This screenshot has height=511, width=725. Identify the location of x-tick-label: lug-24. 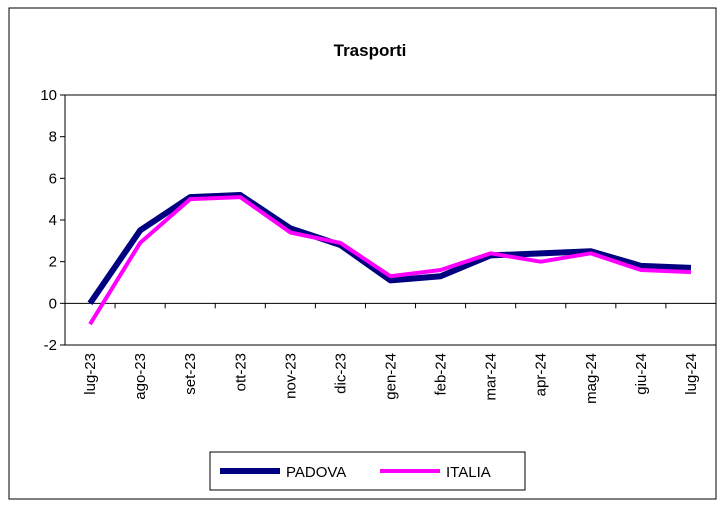
(691, 374).